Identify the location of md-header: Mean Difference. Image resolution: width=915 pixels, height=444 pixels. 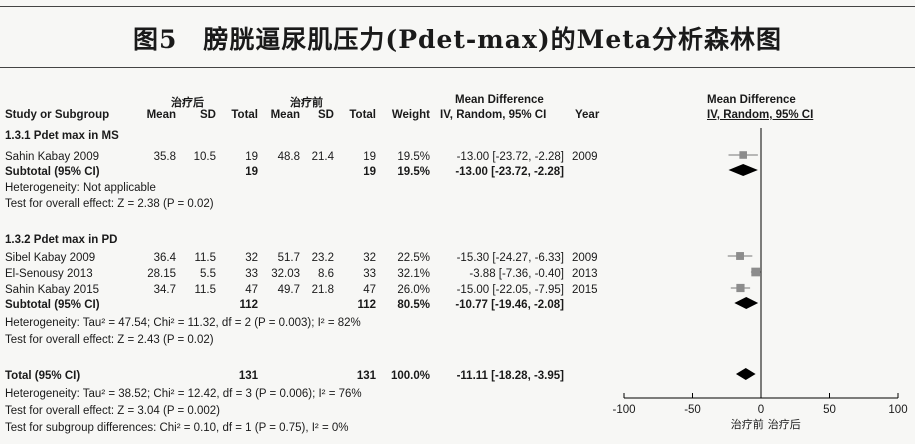
(499, 100).